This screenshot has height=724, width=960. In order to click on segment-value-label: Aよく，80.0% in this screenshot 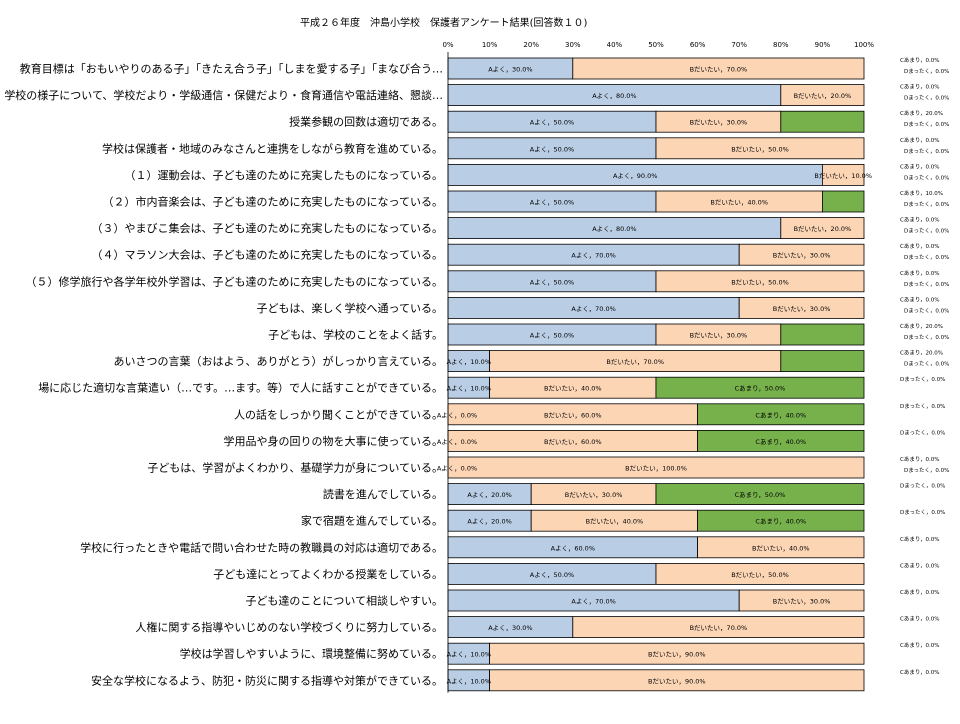, I will do `click(614, 96)`.